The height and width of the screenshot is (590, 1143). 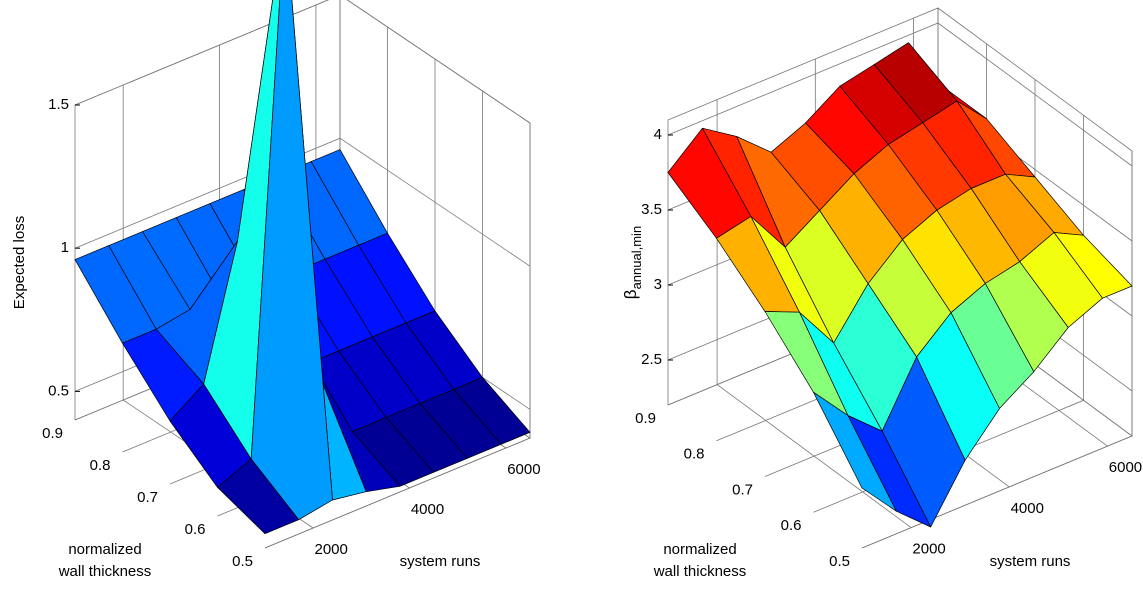 What do you see at coordinates (19, 262) in the screenshot?
I see `z-axis-title: Expected loss` at bounding box center [19, 262].